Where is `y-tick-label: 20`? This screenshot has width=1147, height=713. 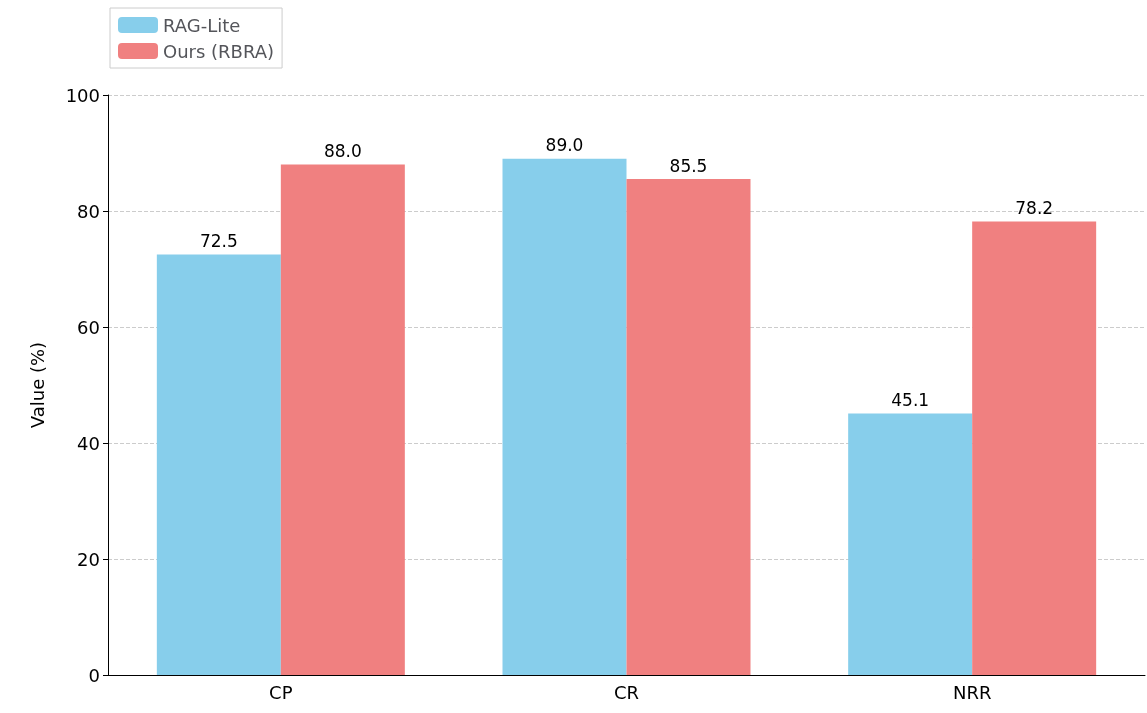
y-tick-label: 20 is located at coordinates (88, 559).